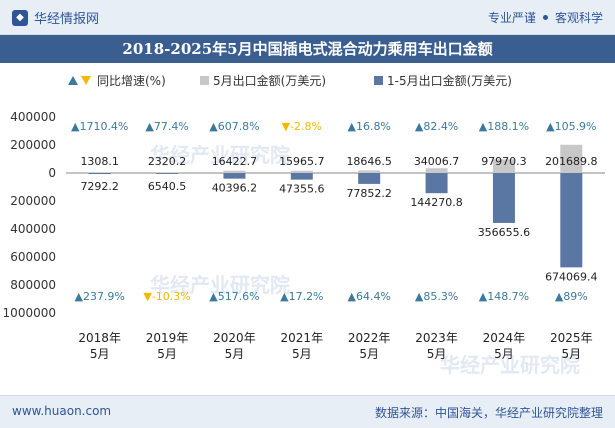 Image resolution: width=615 pixels, height=428 pixels. I want to click on brand-name: 华经情报网, so click(67, 19).